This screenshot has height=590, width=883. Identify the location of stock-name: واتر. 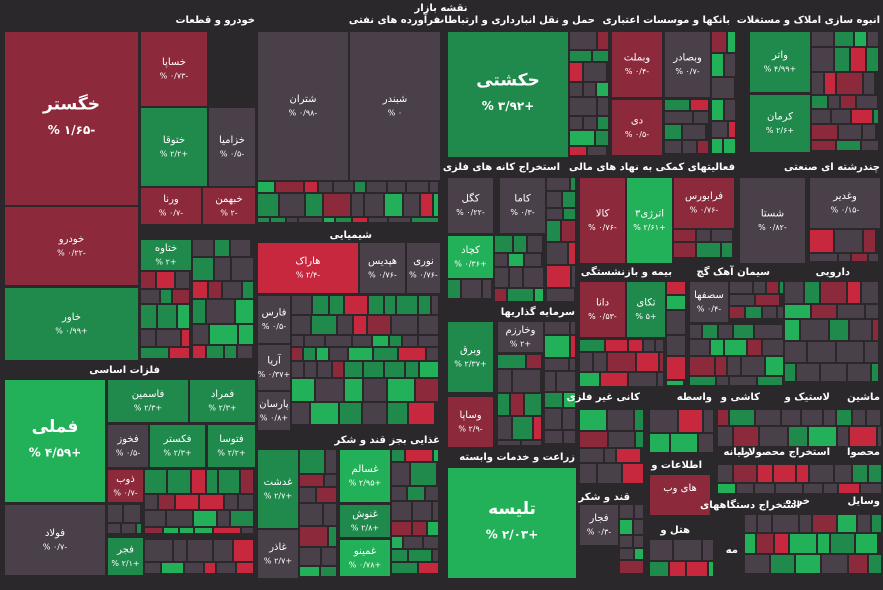
(779, 55).